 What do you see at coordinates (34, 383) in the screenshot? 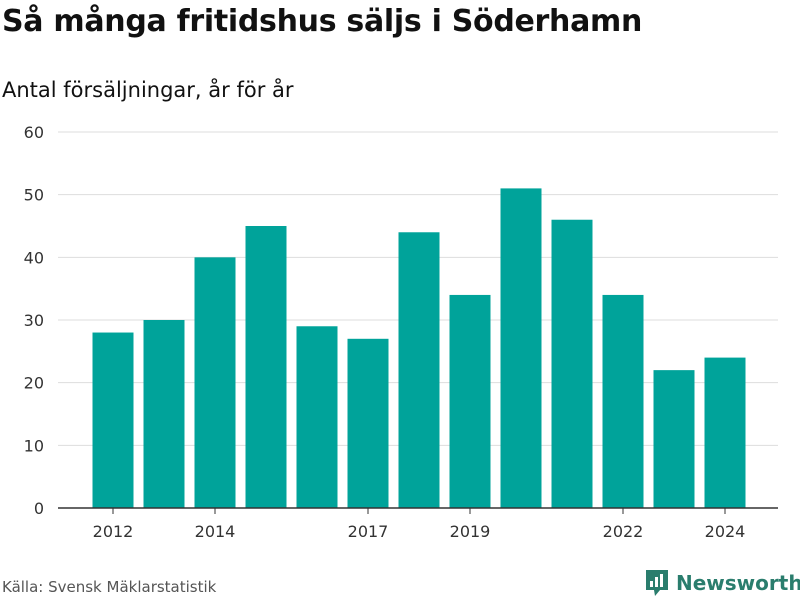
I see `y-tick-label: 20` at bounding box center [34, 383].